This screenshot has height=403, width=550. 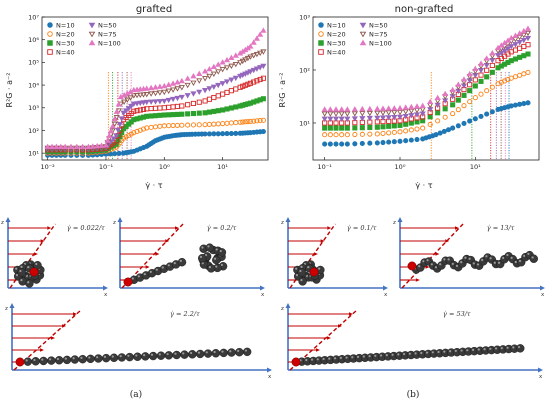 What do you see at coordinates (475, 167) in the screenshot?
I see `x-tick-label: 10¹` at bounding box center [475, 167].